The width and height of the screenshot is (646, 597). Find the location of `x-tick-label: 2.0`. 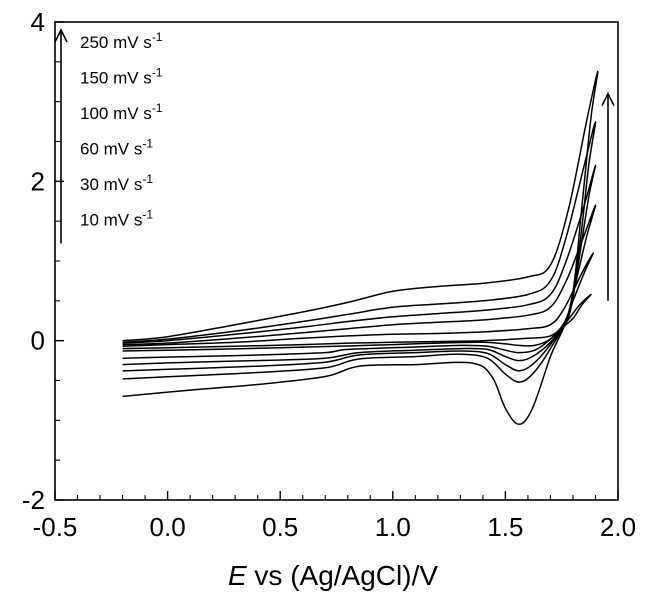

x-tick-label: 2.0 is located at coordinates (618, 527).